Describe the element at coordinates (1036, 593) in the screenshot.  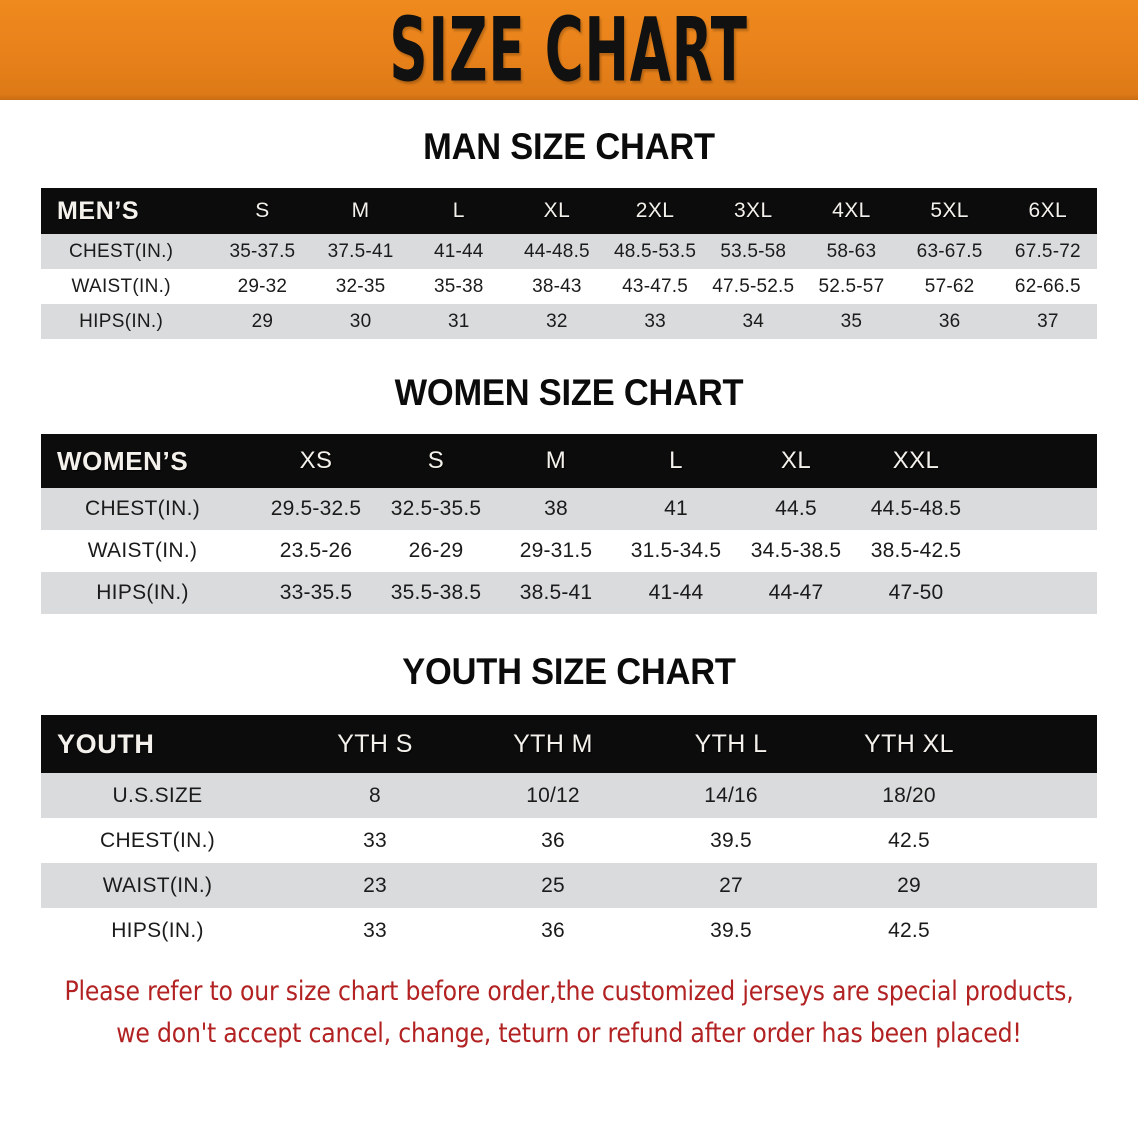
I see `women-hips-spacer` at that location.